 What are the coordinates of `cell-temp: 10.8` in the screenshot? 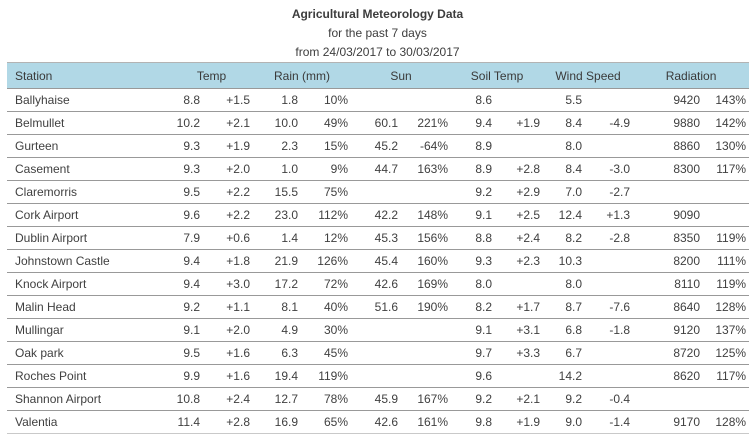 It's located at (186, 399).